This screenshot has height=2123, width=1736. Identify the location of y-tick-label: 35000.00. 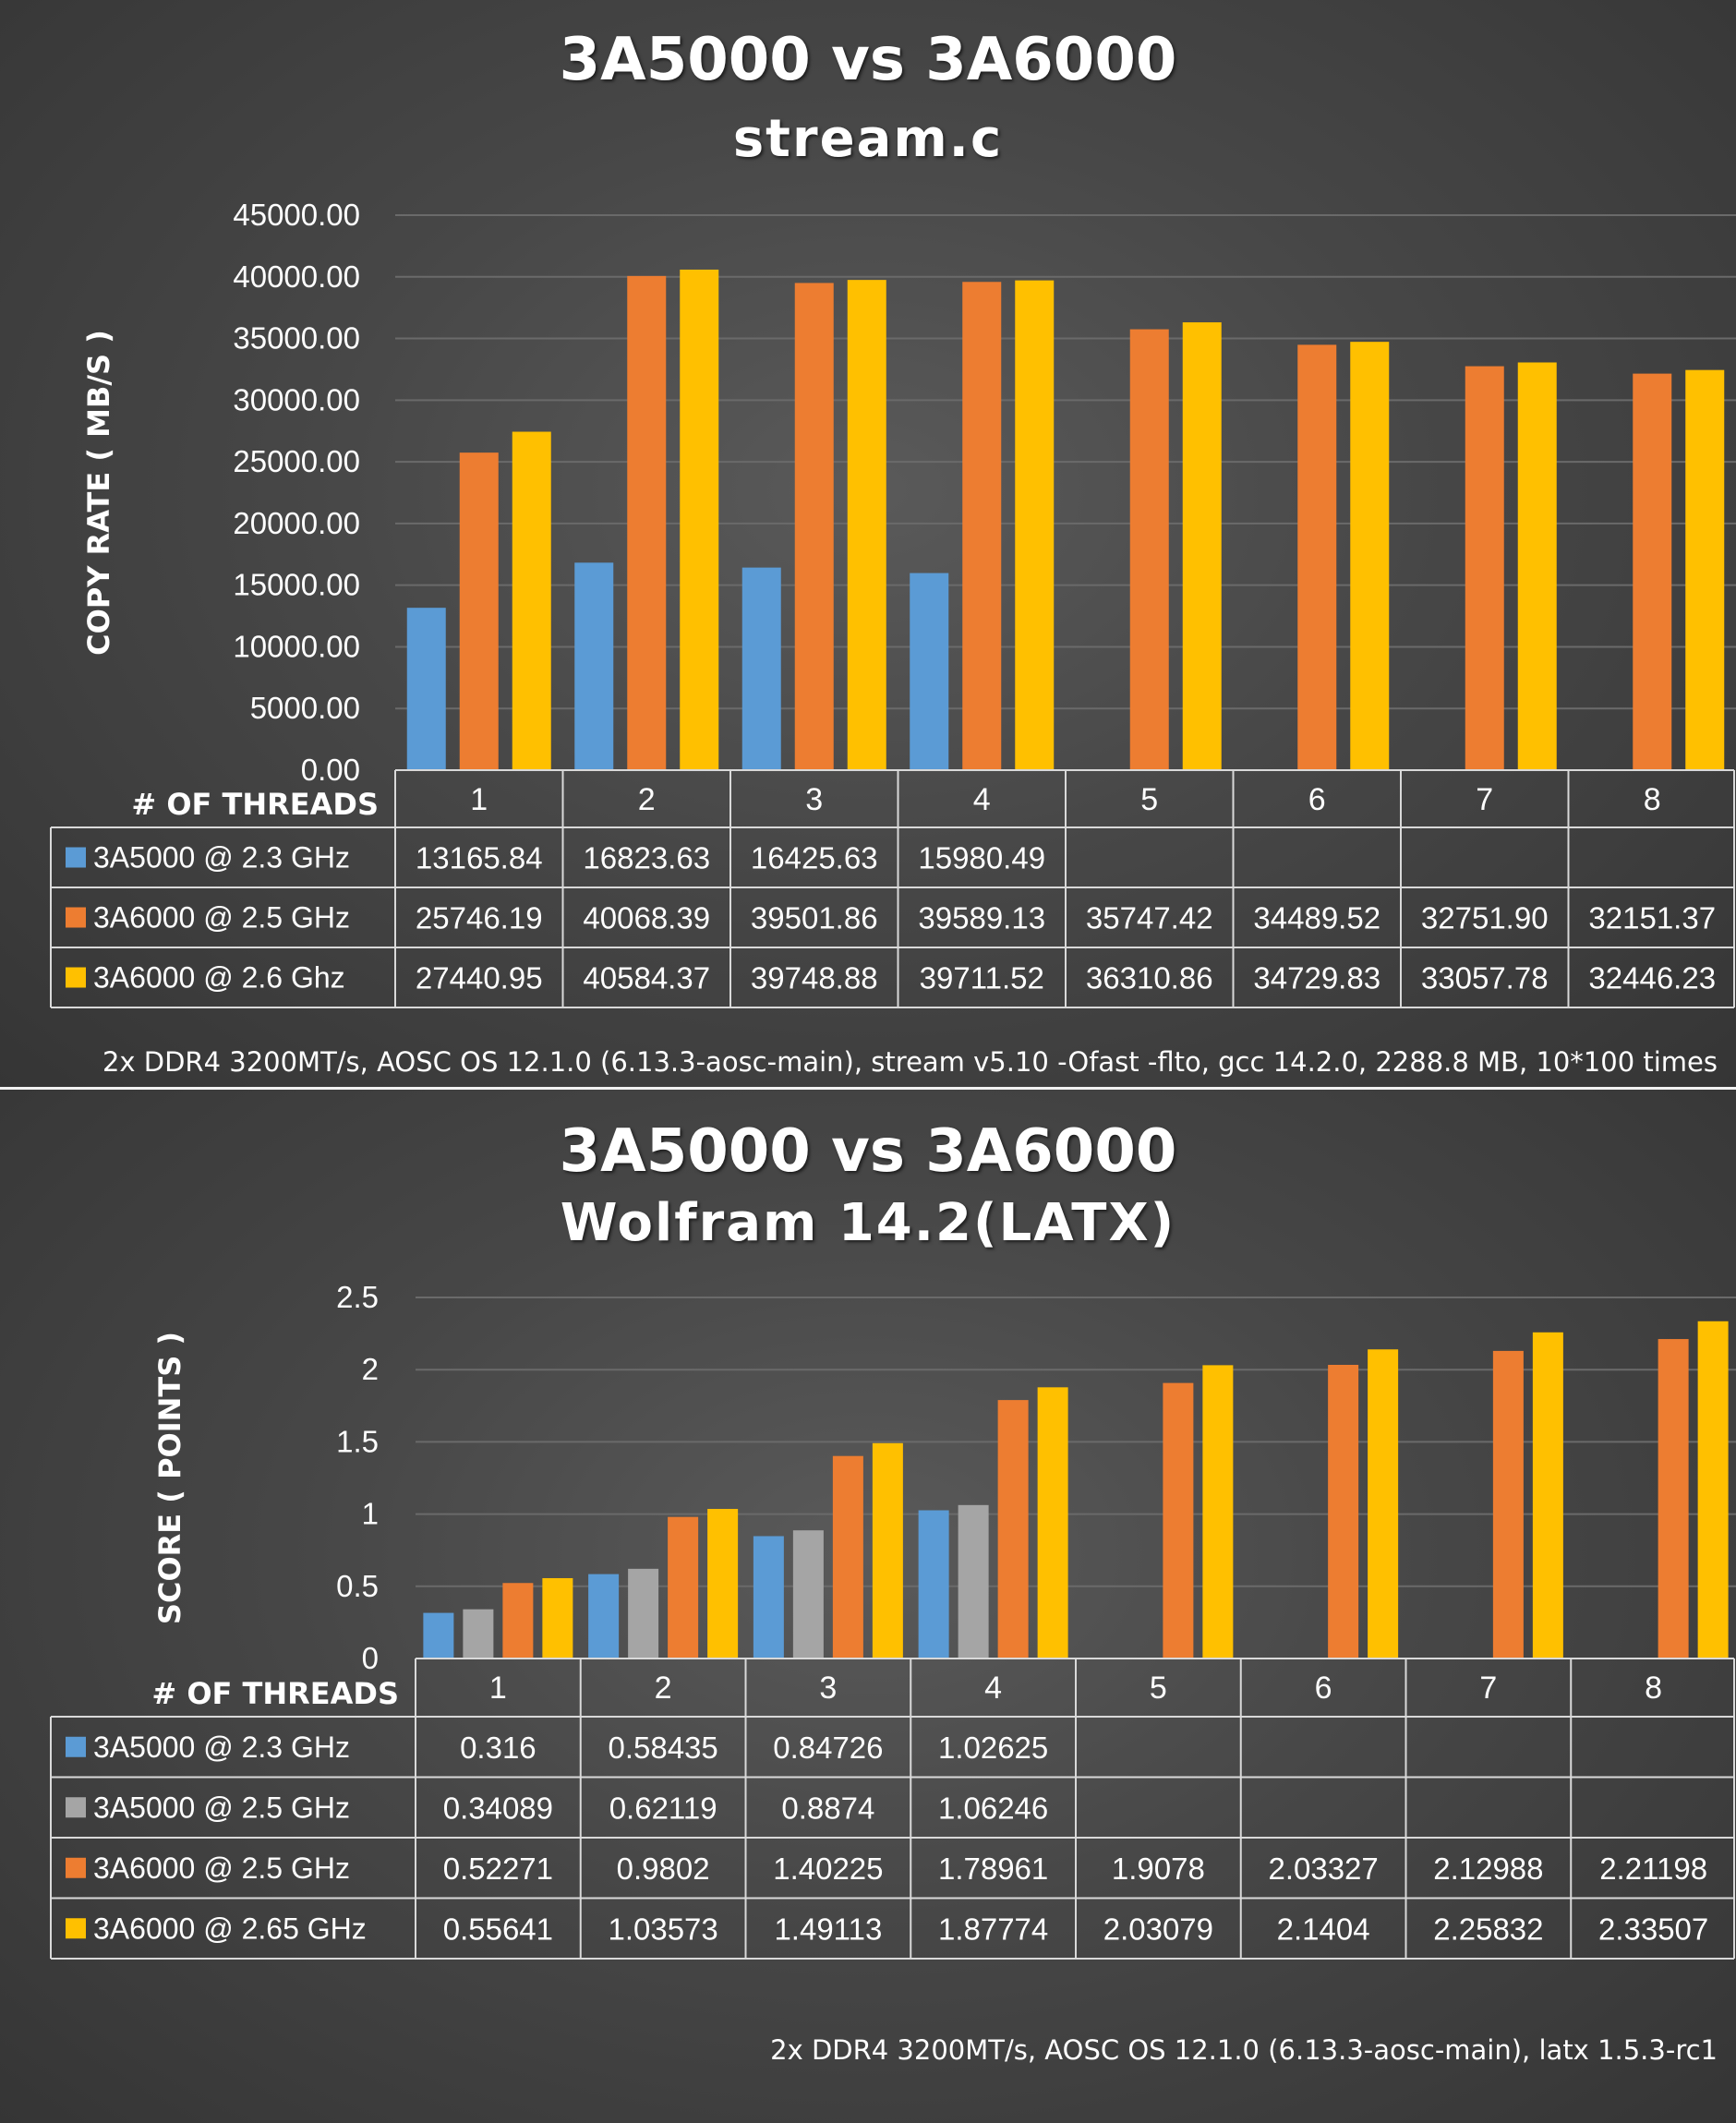
(296, 339).